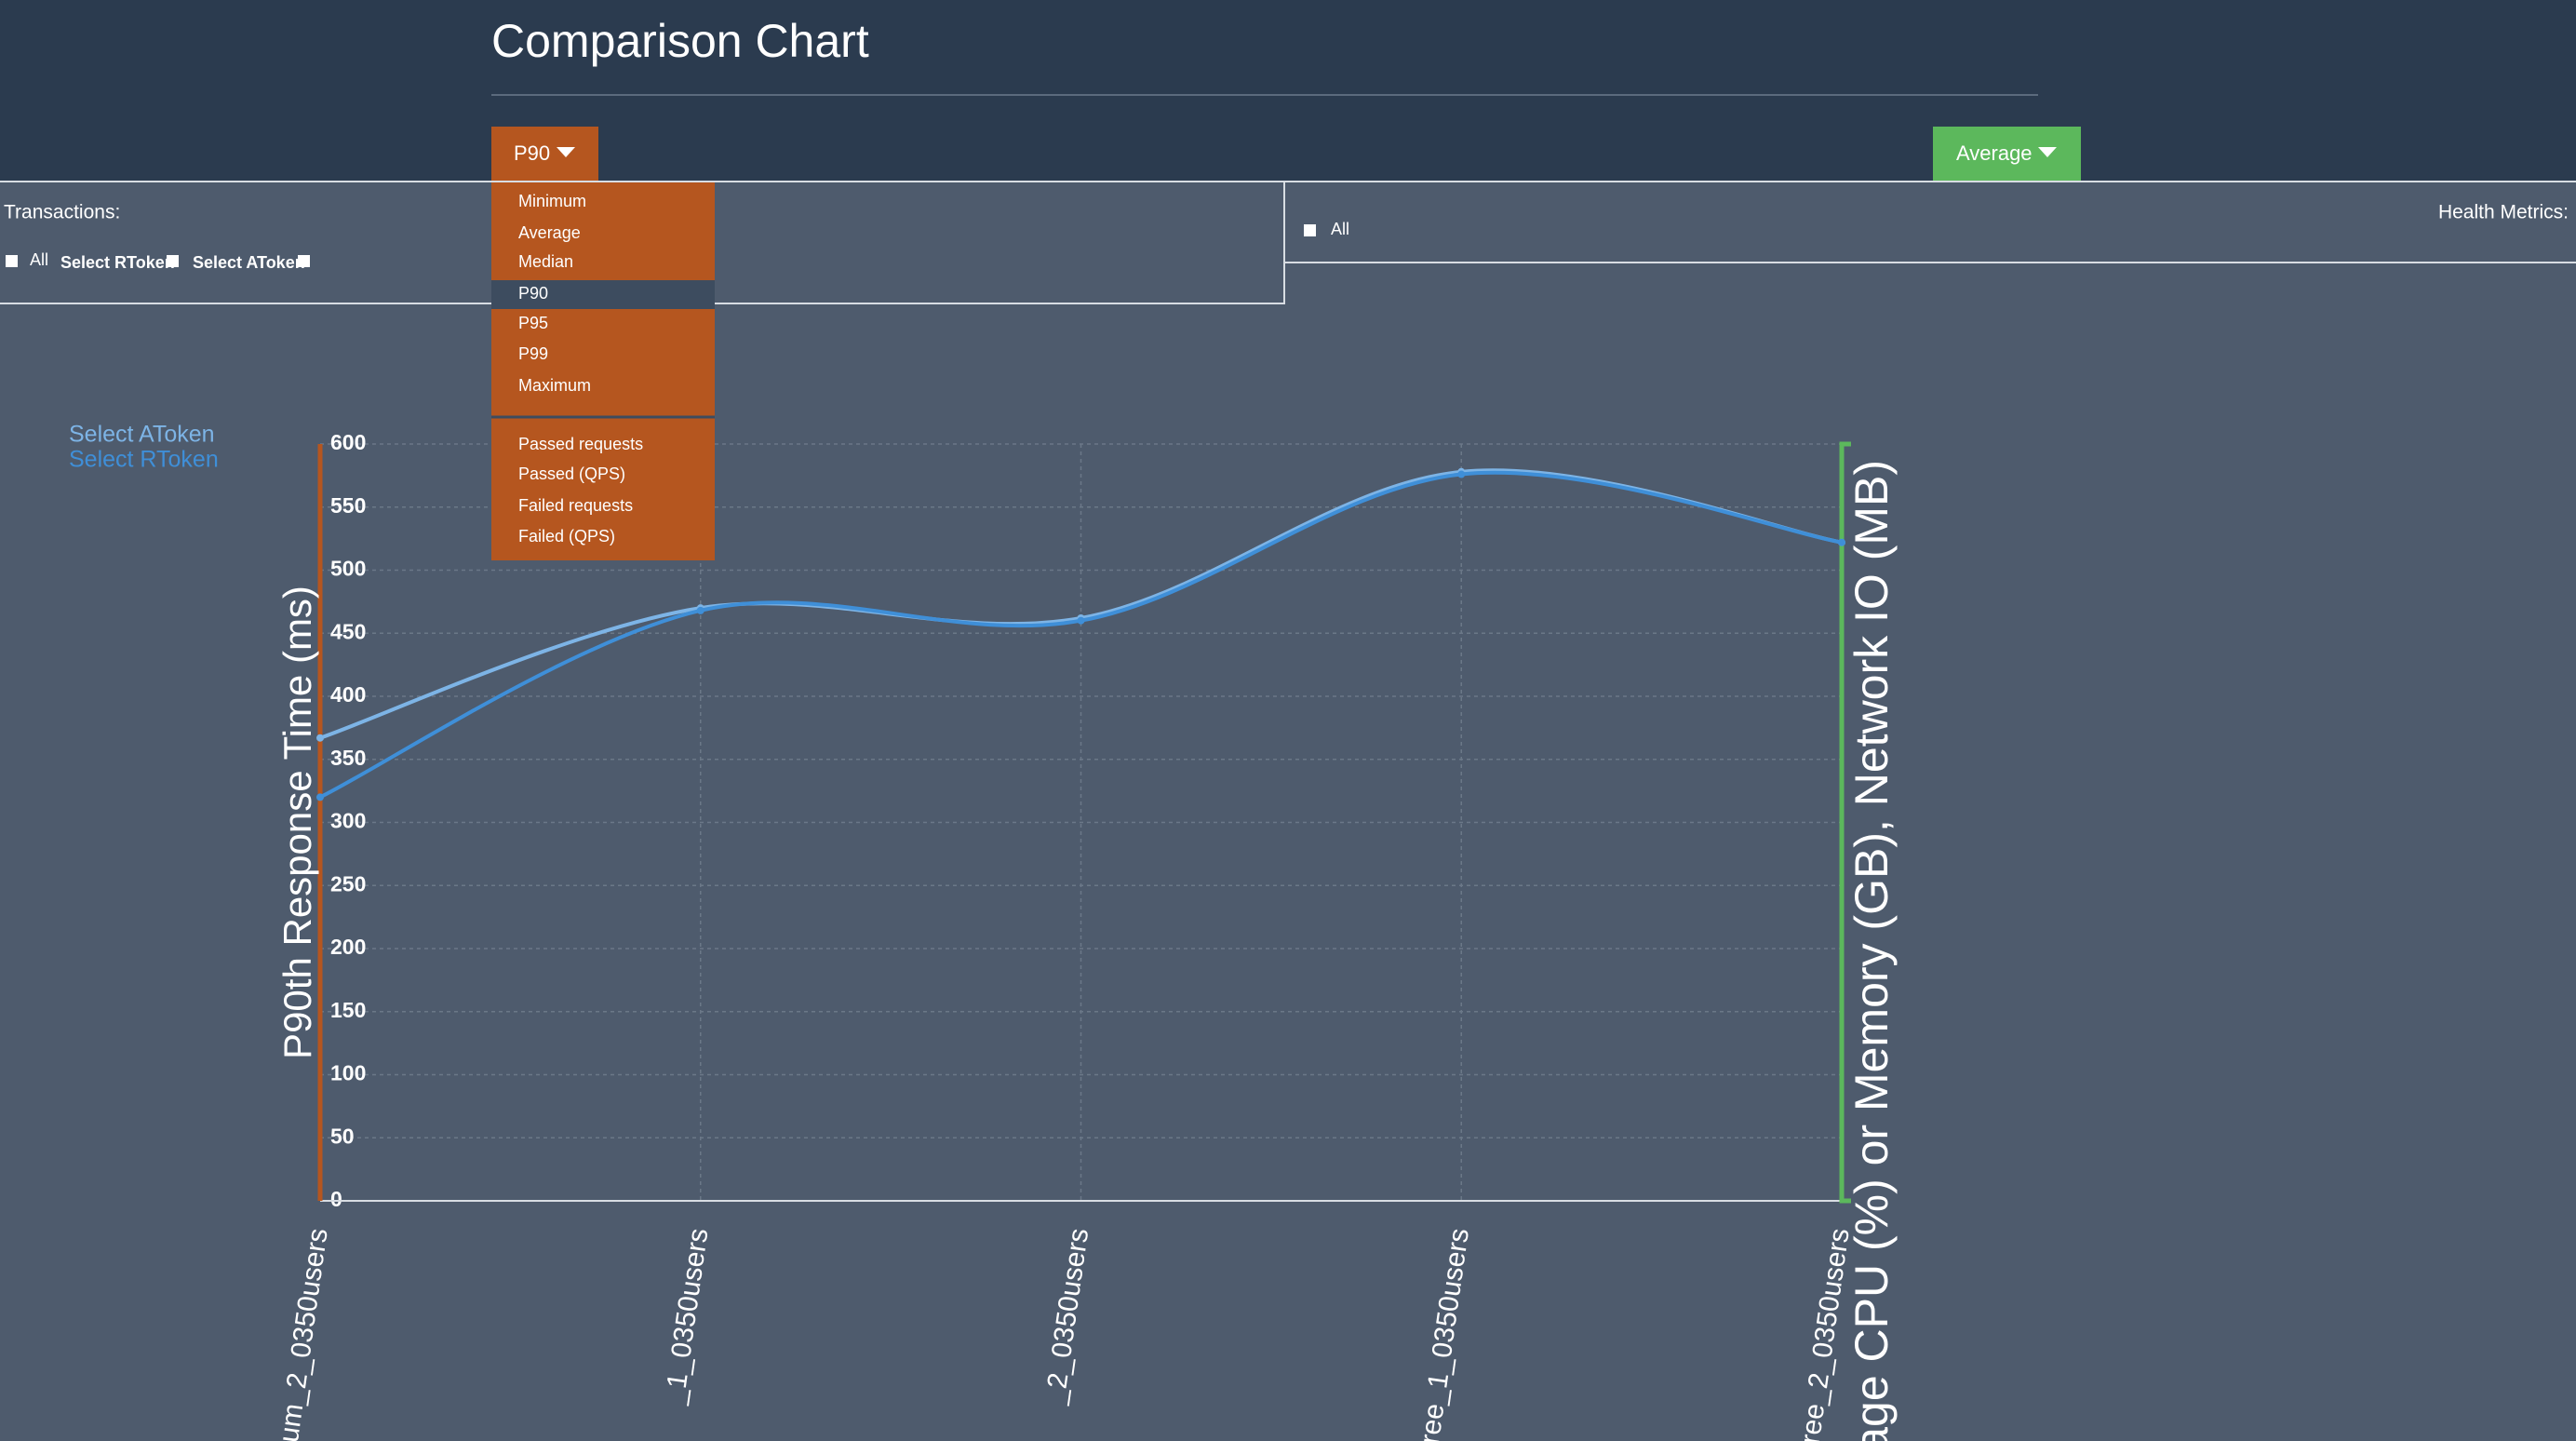 The image size is (2576, 1441). I want to click on y-tick-label: 600, so click(348, 442).